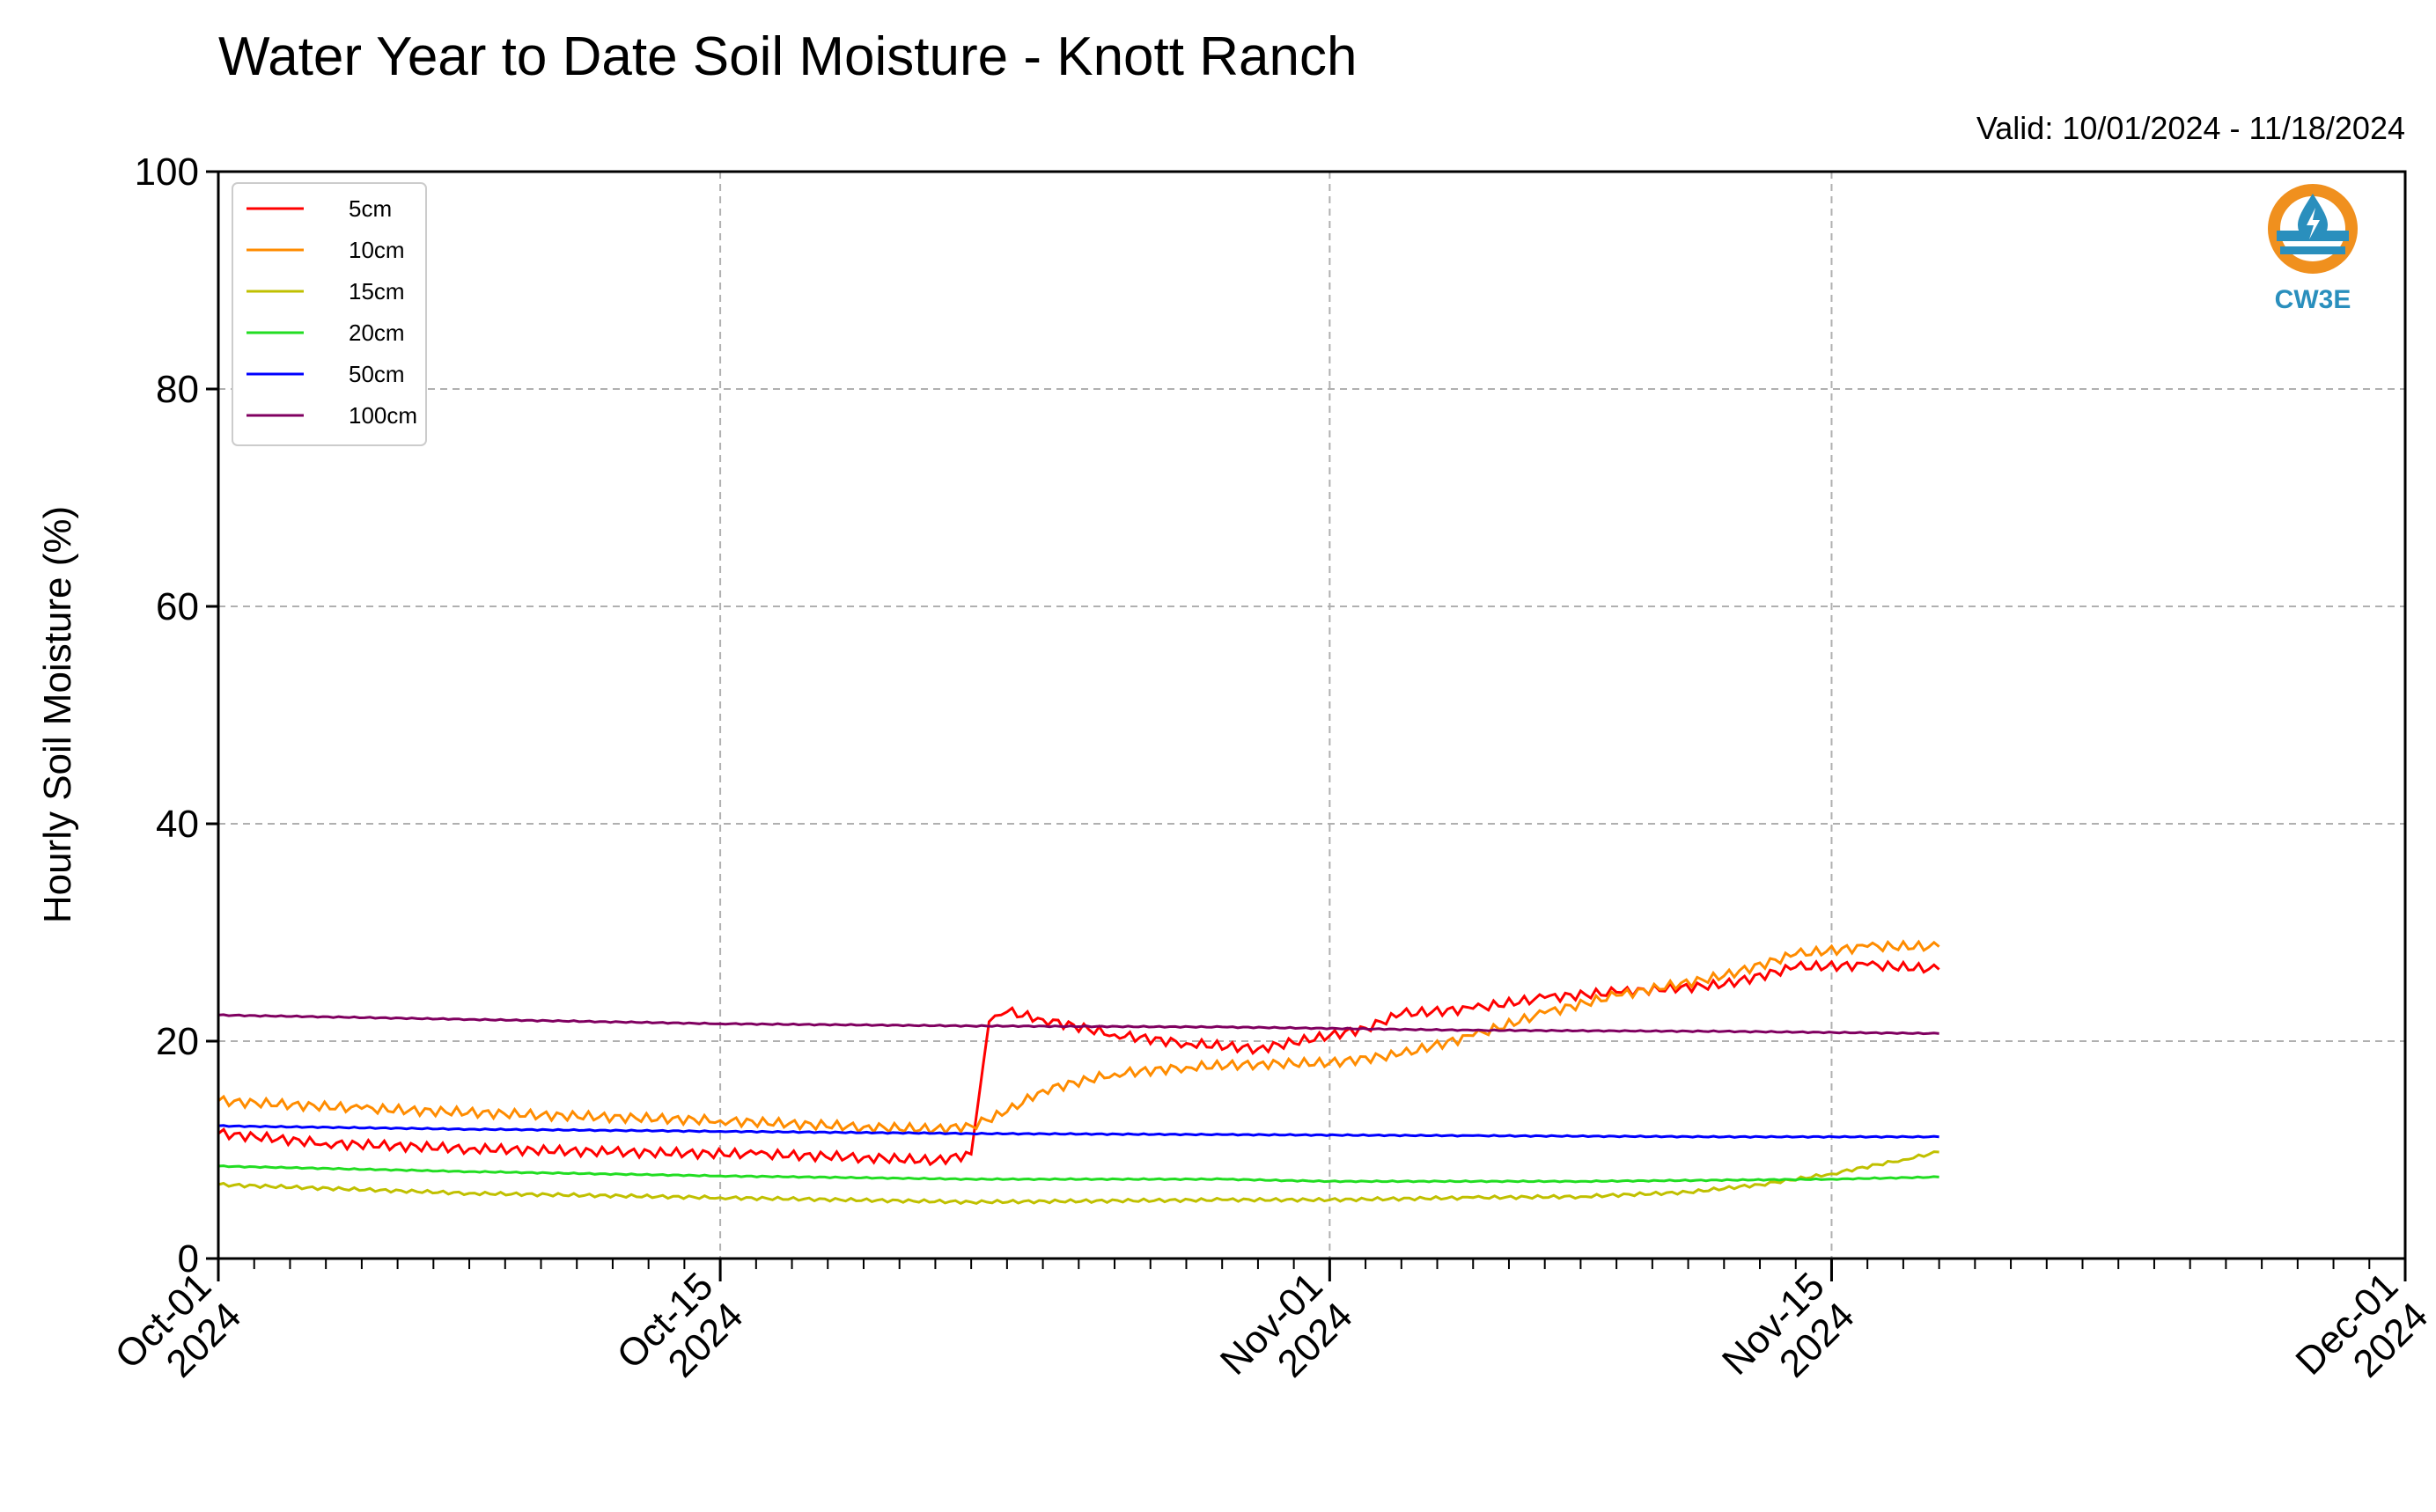 The height and width of the screenshot is (1512, 2436). I want to click on cw3e-logo: CW3E, so click(2313, 249).